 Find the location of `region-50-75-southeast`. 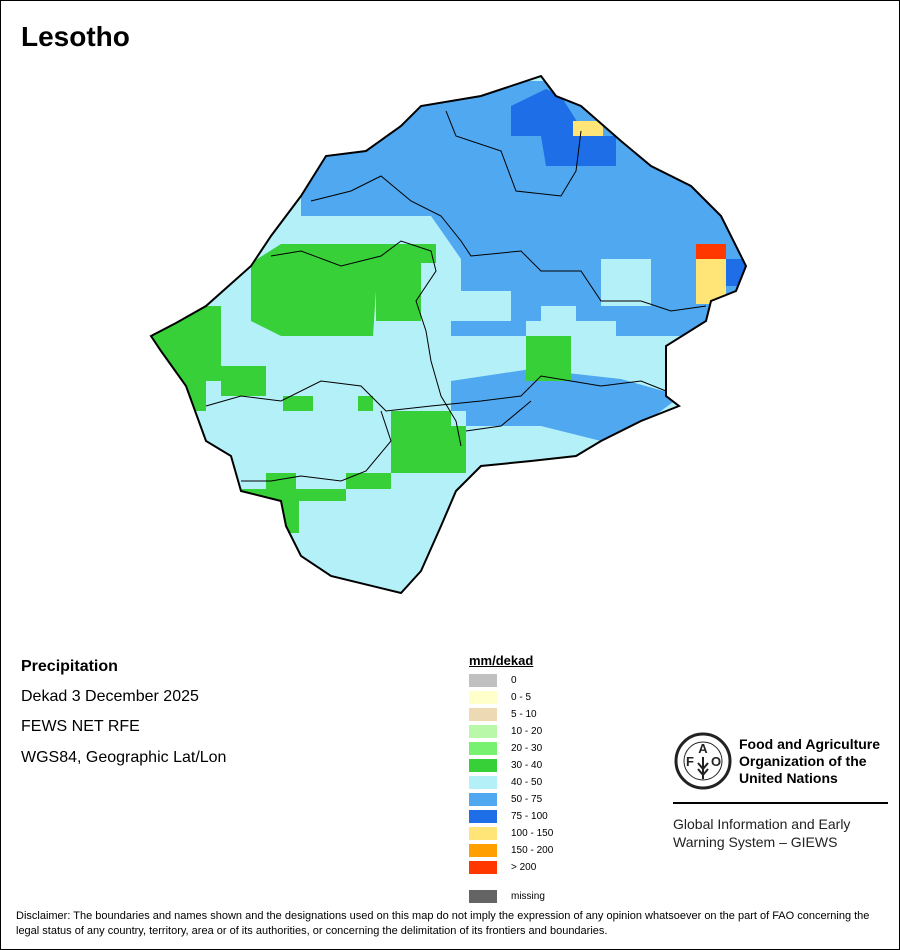

region-50-75-southeast is located at coordinates (566, 405).